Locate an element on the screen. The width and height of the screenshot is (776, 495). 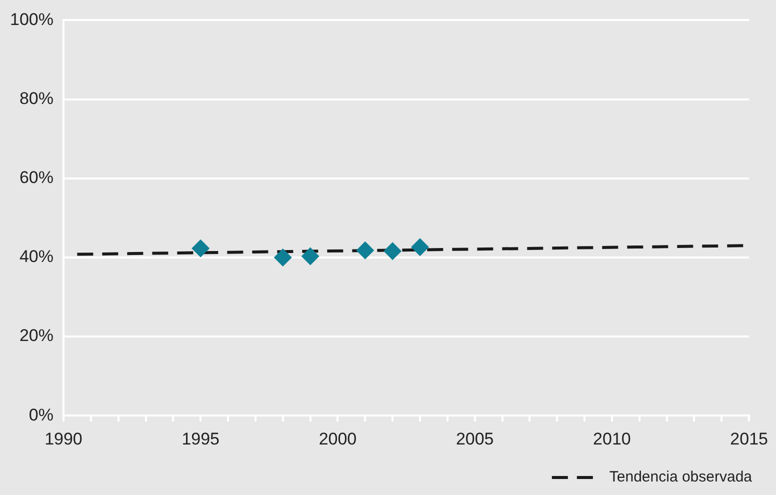
y-tick-label: 0% is located at coordinates (41, 414).